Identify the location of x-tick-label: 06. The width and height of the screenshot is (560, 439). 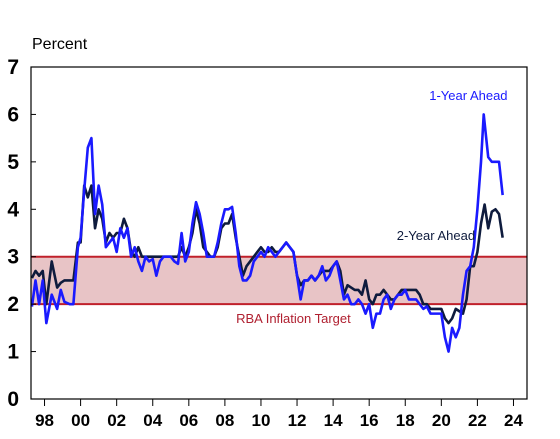
(188, 420).